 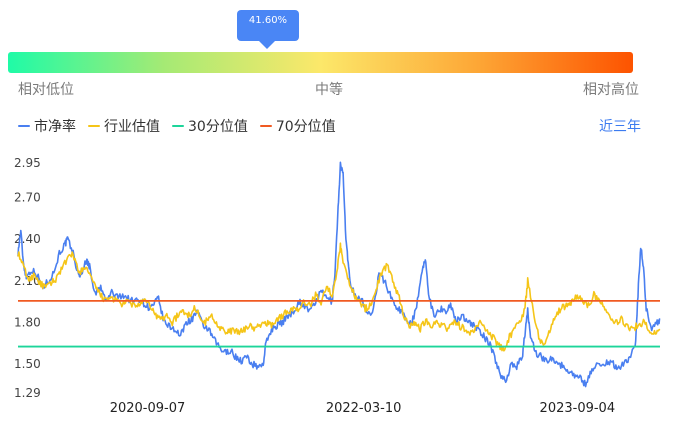 I want to click on gauge-label-mid: 中等, so click(x=329, y=90).